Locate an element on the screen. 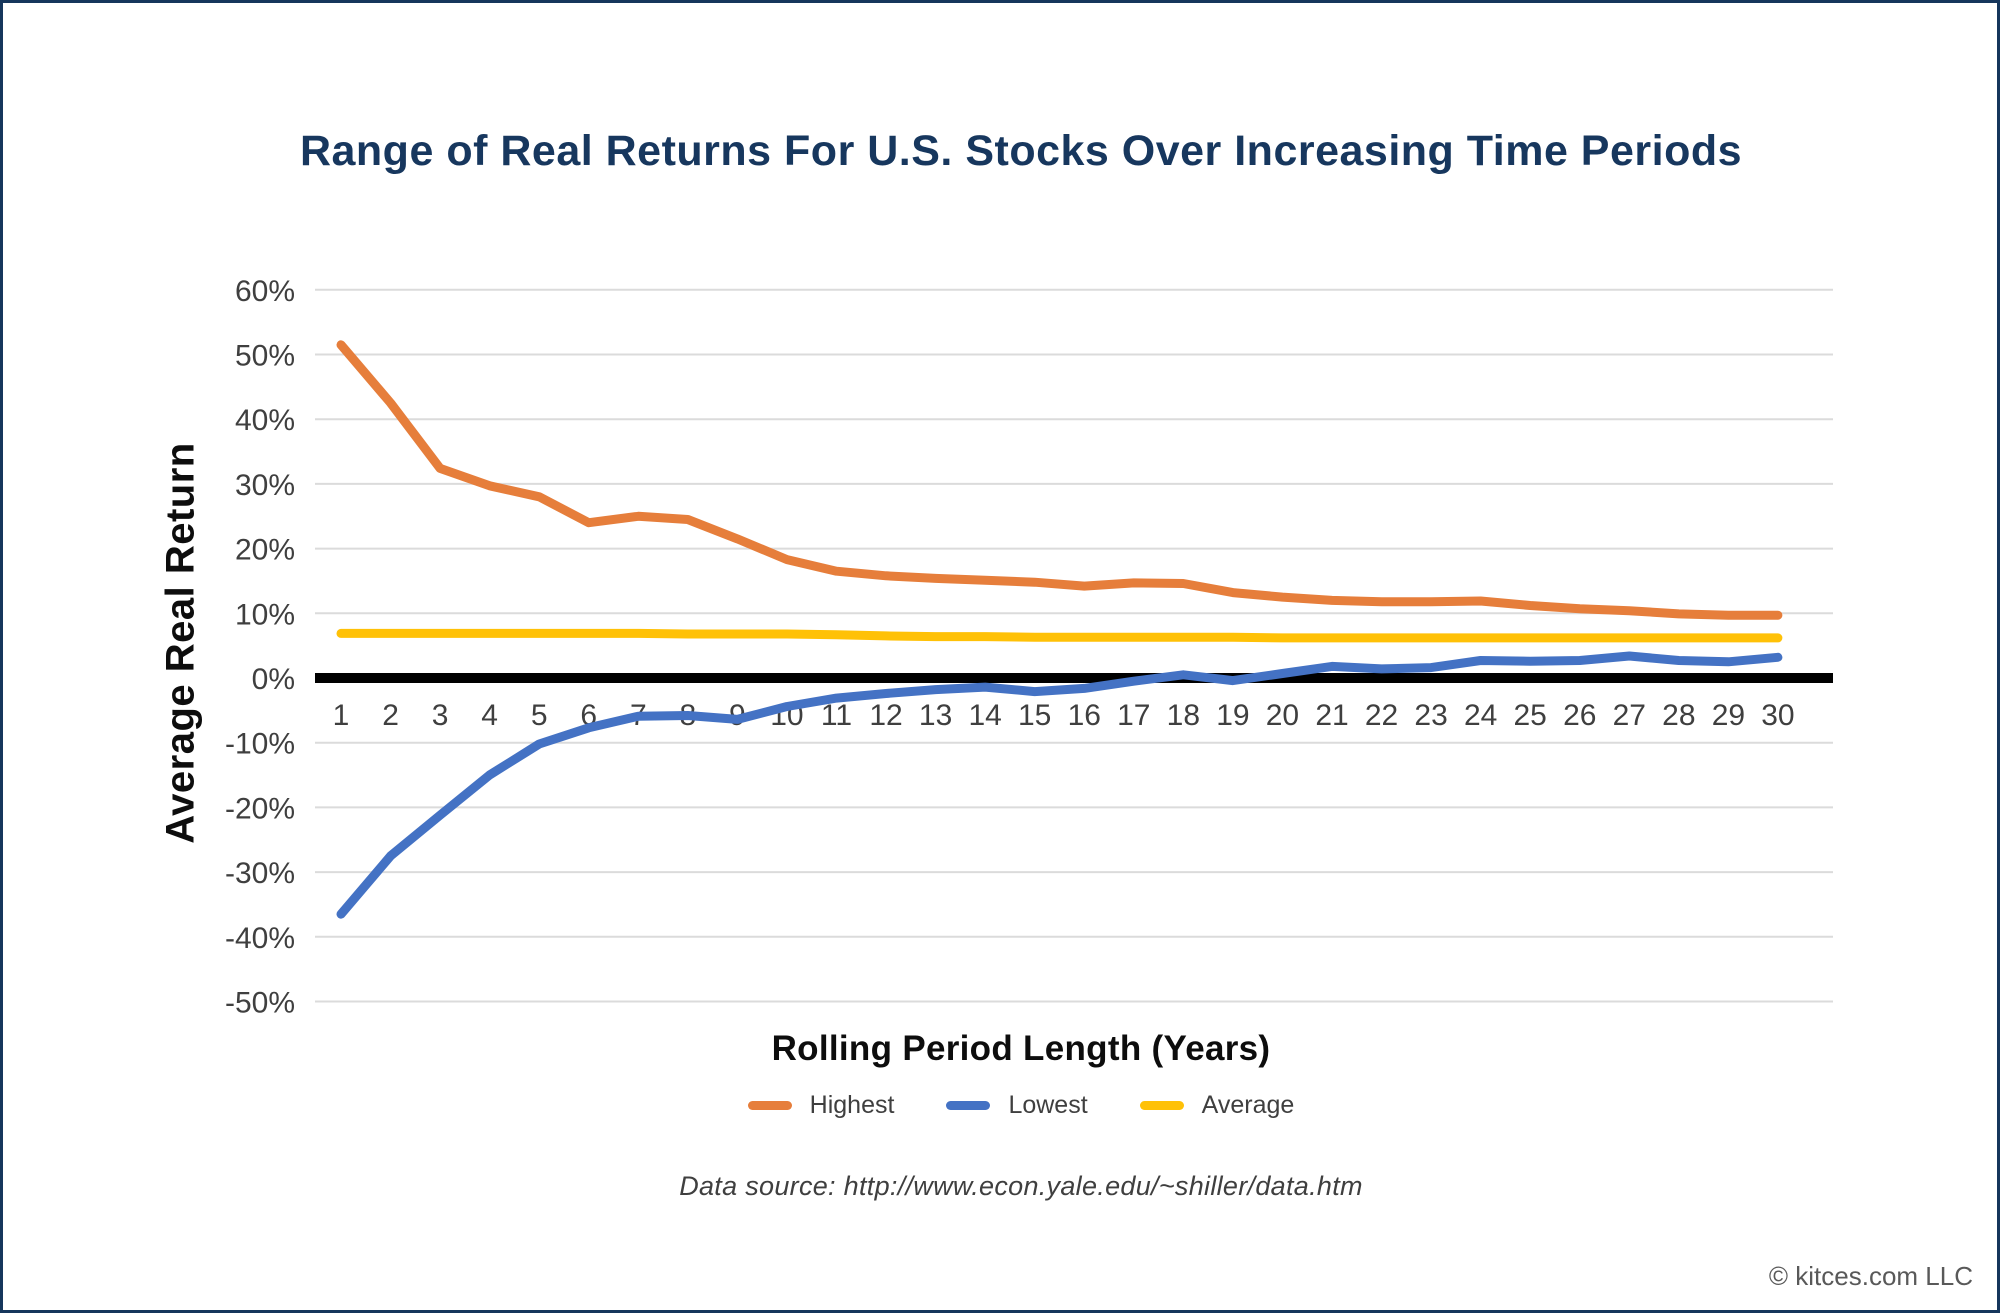 This screenshot has width=2000, height=1313. y-tick-label: 20% is located at coordinates (265, 550).